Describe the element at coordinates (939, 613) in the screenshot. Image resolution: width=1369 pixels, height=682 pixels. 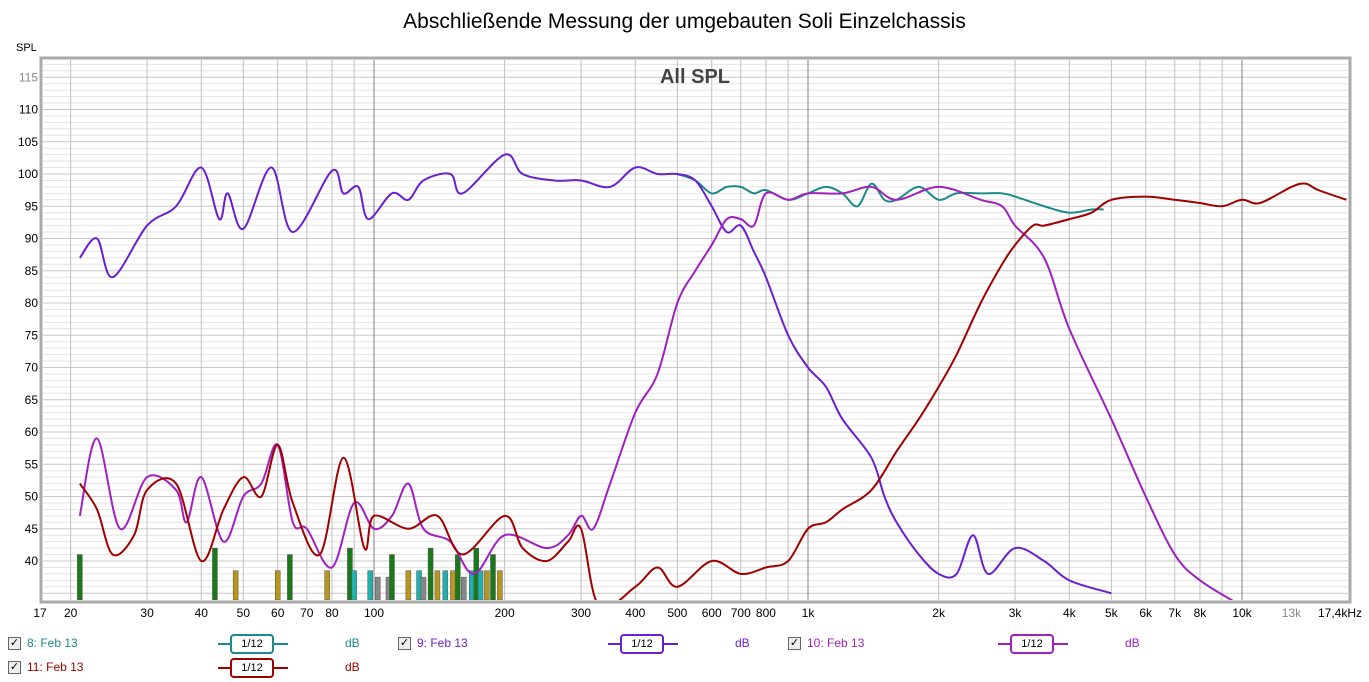
I see `x-tick-label: 2k` at that location.